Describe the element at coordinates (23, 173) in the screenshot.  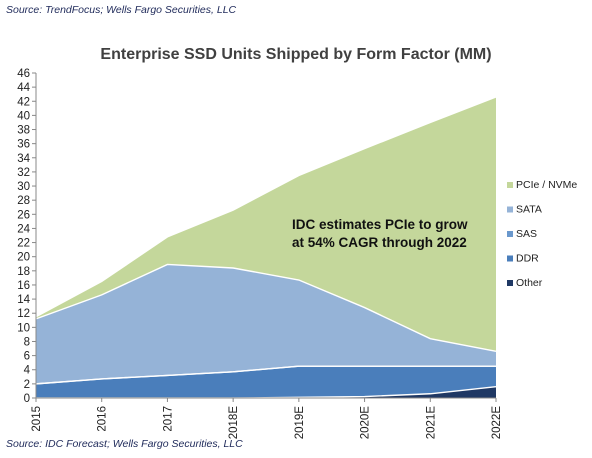
I see `y-tick-label: 32` at that location.